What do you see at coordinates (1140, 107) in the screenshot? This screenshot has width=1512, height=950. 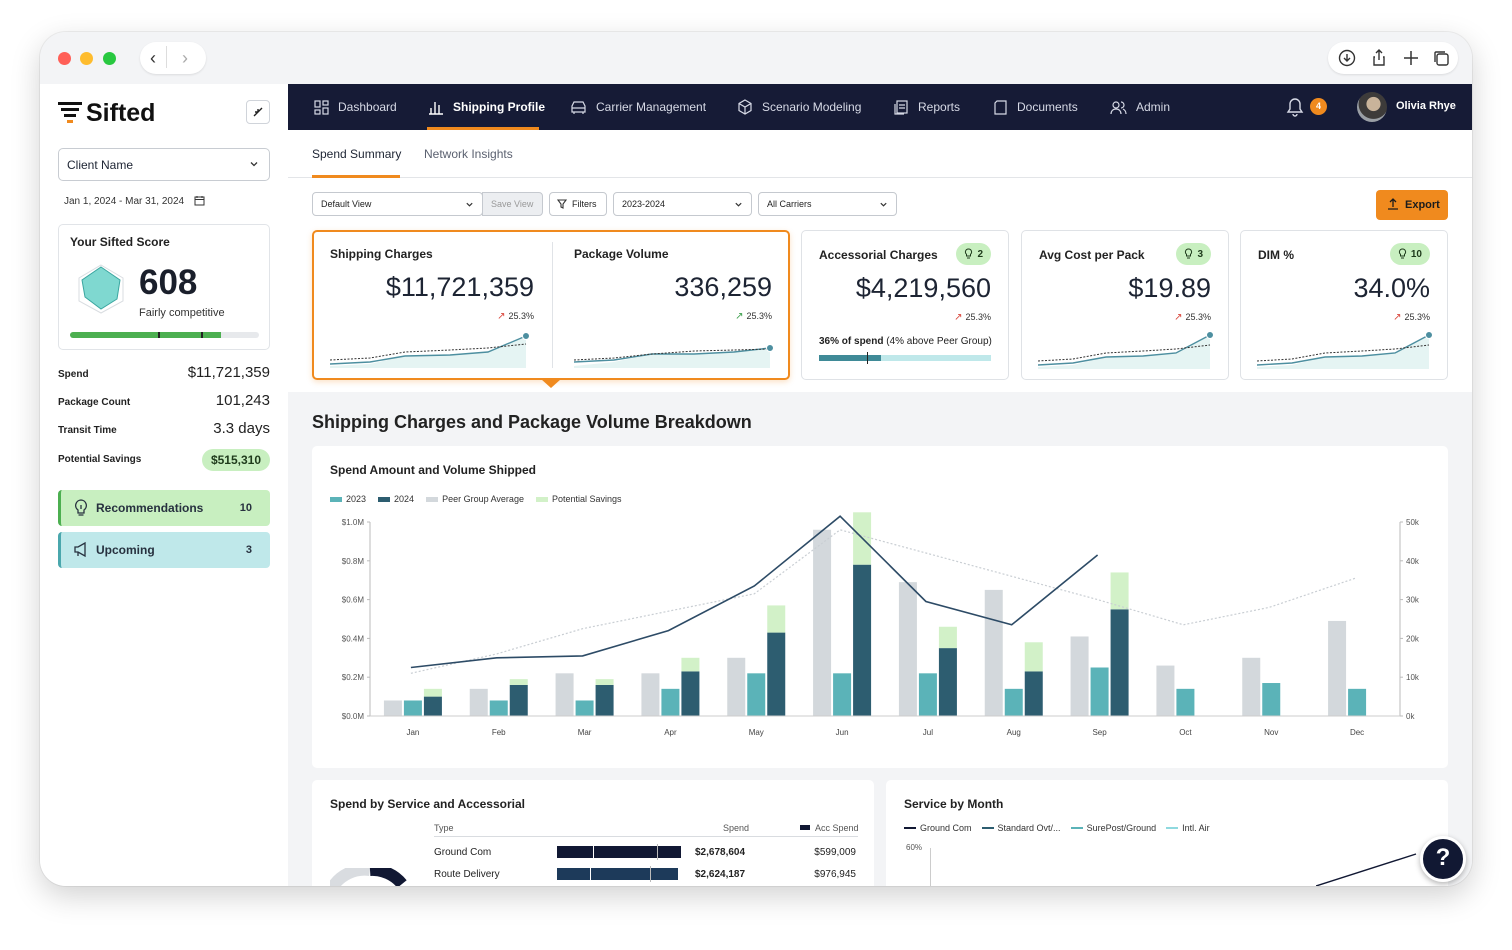 I see `nav-admin: Admin` at bounding box center [1140, 107].